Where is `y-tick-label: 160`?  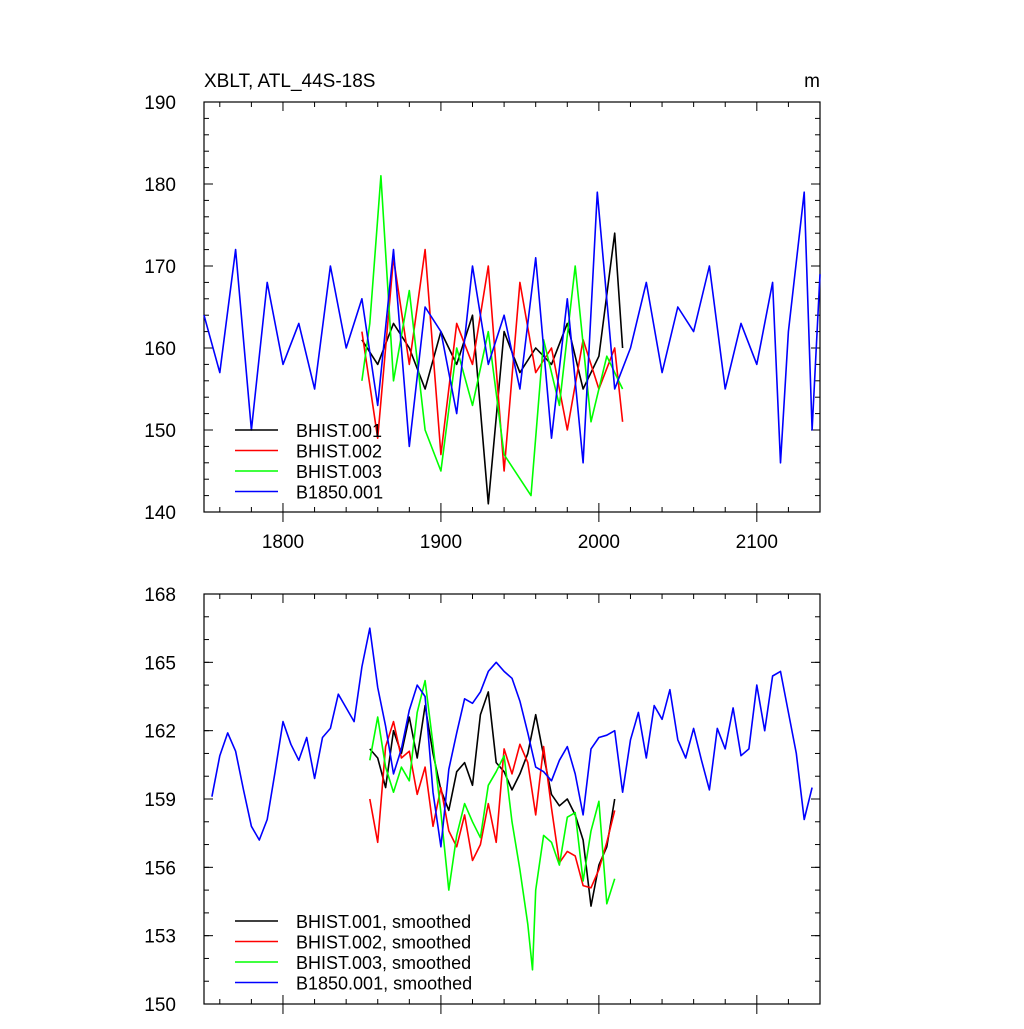 y-tick-label: 160 is located at coordinates (160, 349).